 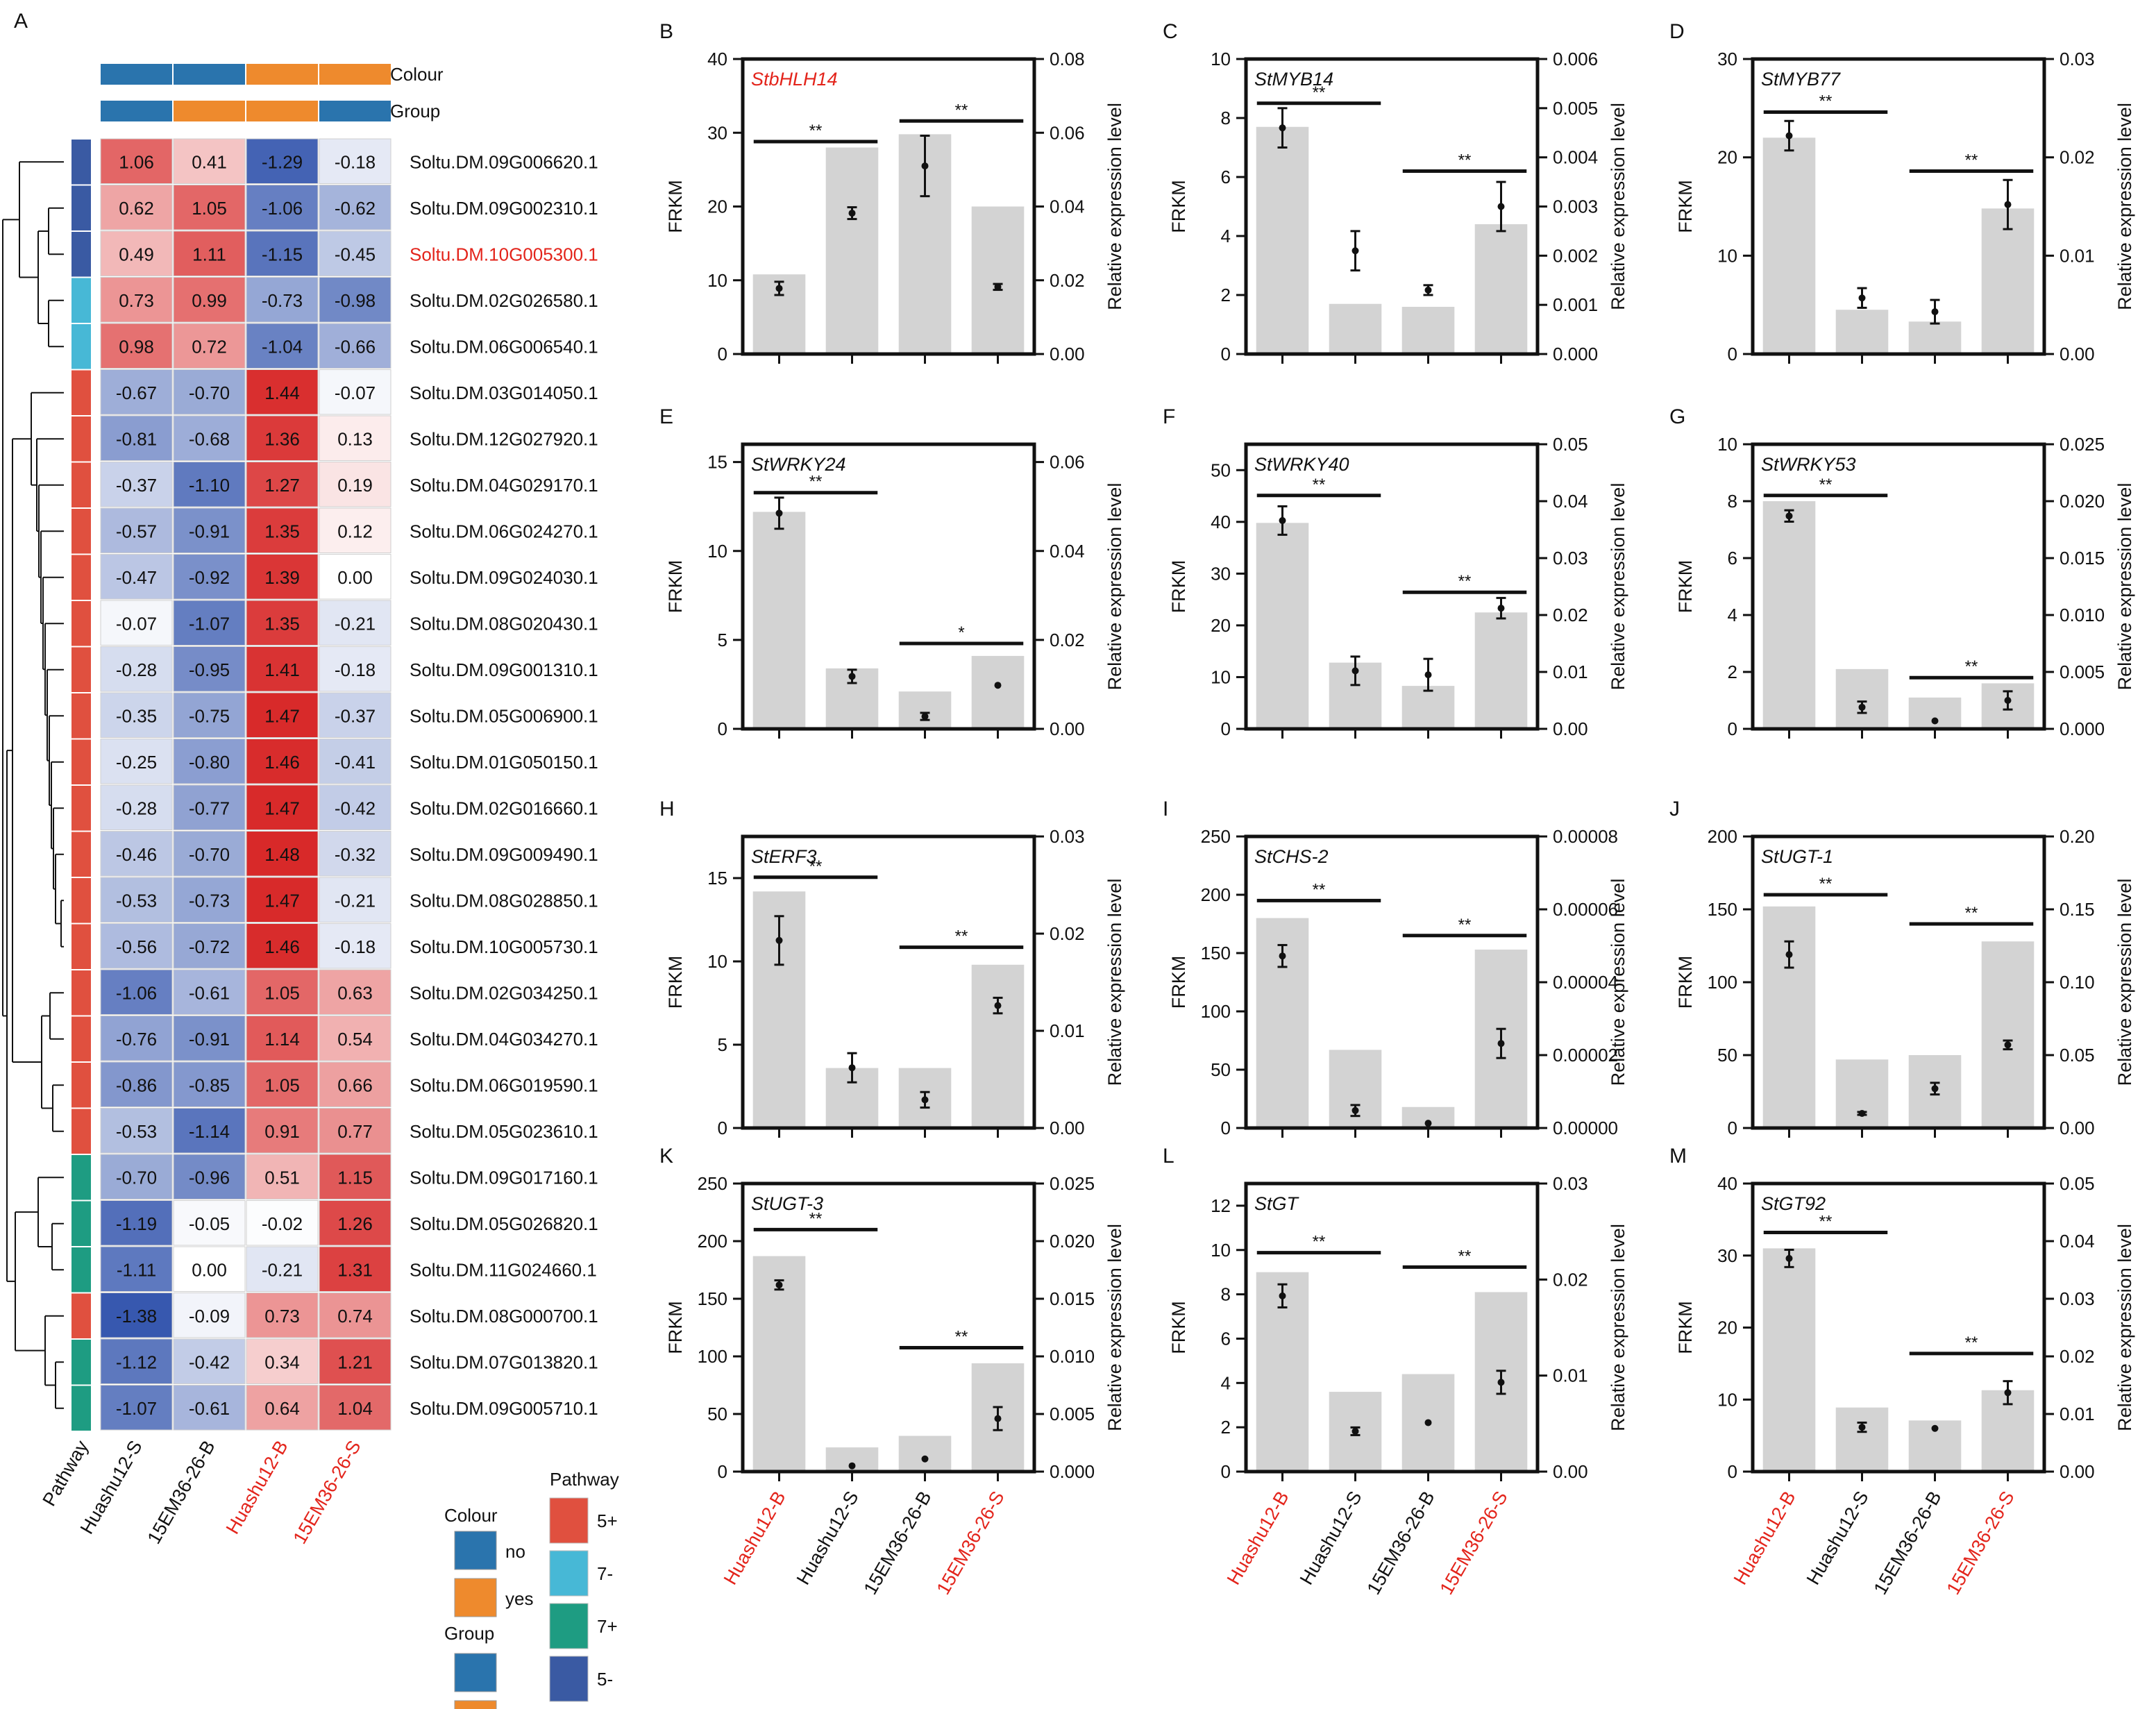 What do you see at coordinates (209, 1223) in the screenshot?
I see `heatmap-value: -0.05` at bounding box center [209, 1223].